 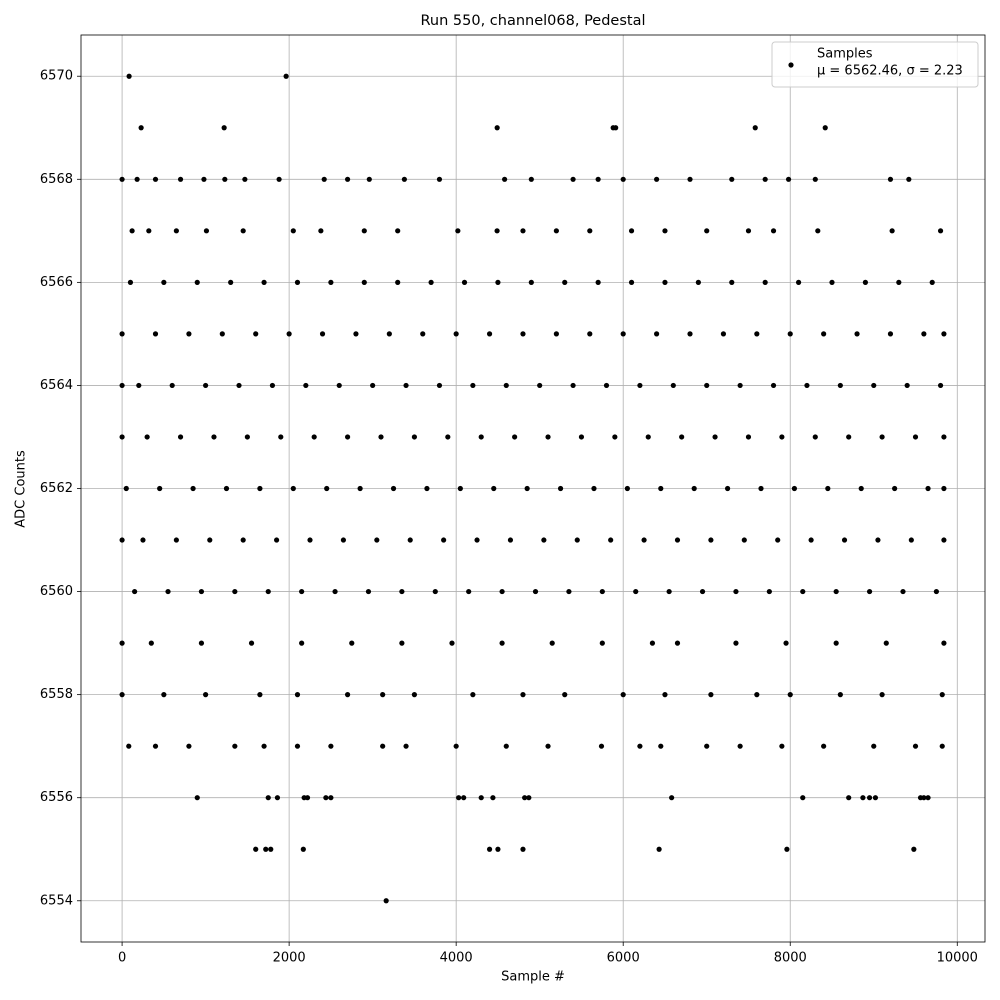 What do you see at coordinates (56, 591) in the screenshot?
I see `y-tick-label: 6560` at bounding box center [56, 591].